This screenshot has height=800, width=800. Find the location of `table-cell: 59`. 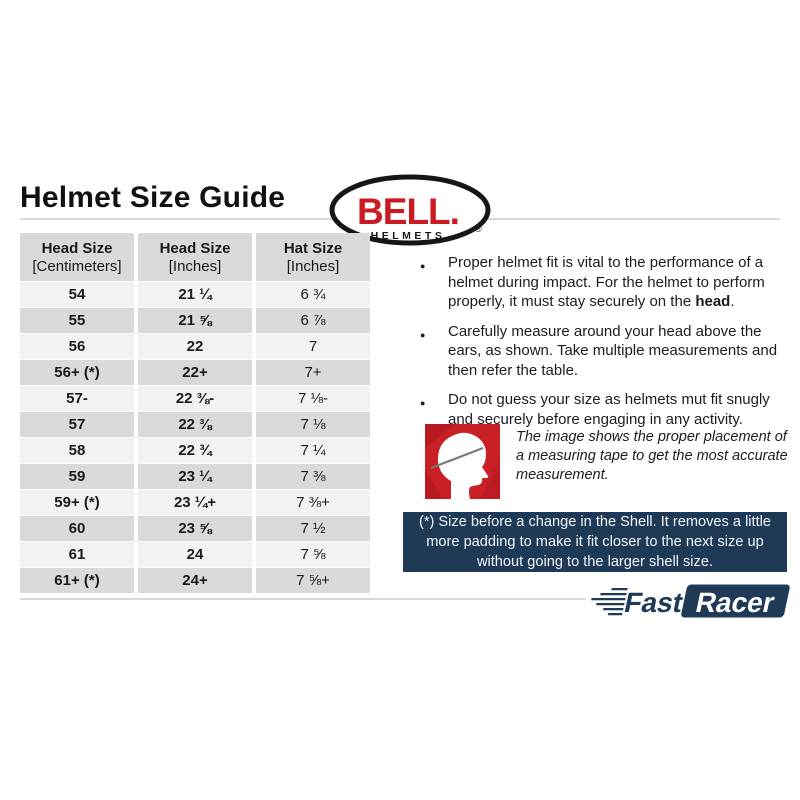

table-cell: 59 is located at coordinates (77, 476).